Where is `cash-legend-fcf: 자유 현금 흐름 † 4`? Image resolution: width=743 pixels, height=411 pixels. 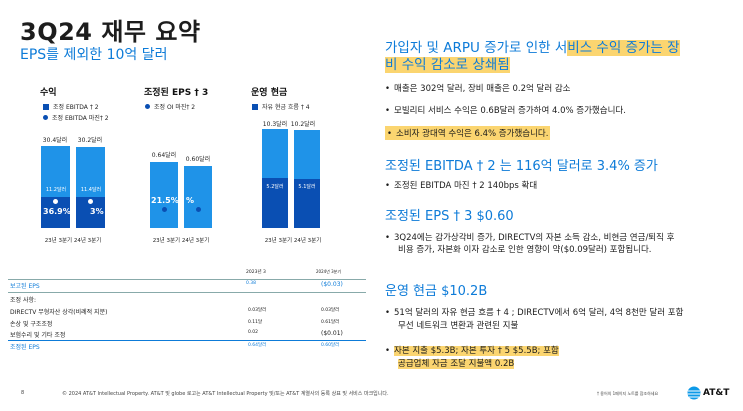 cash-legend-fcf: 자유 현금 흐름 † 4 is located at coordinates (281, 106).